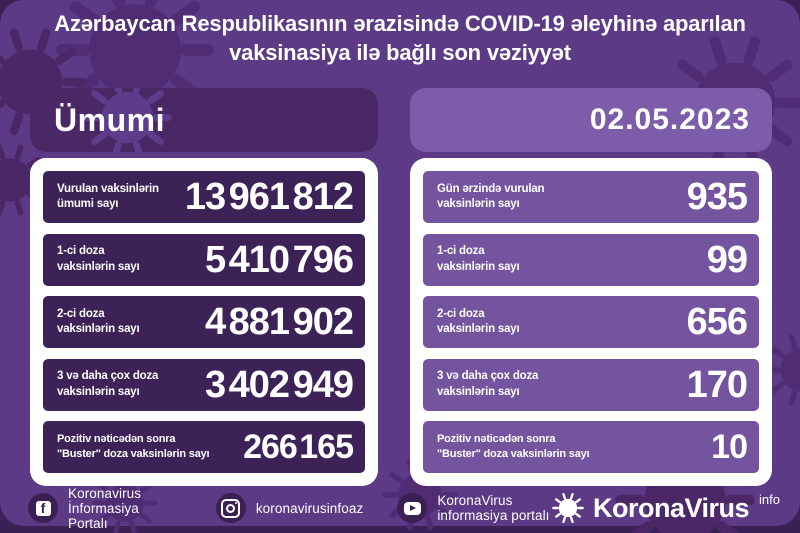  Describe the element at coordinates (400, 52) in the screenshot. I see `page-title-line2: vaksinasiya ilə bağlı son vəziyyət` at that location.